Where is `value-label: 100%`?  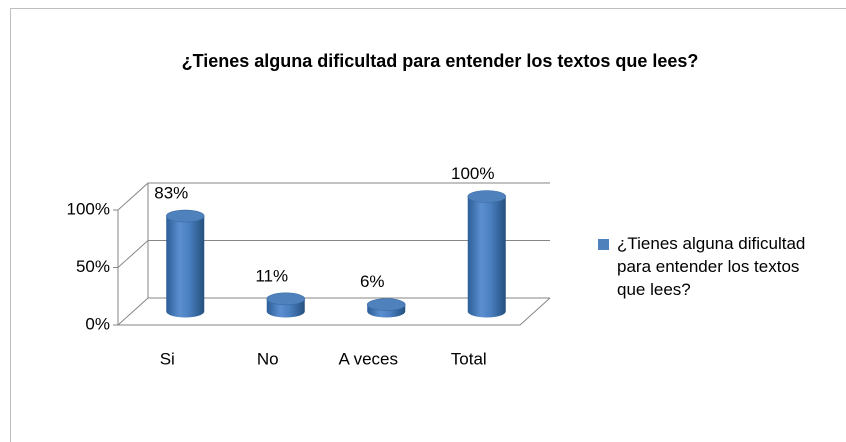
value-label: 100% is located at coordinates (472, 173).